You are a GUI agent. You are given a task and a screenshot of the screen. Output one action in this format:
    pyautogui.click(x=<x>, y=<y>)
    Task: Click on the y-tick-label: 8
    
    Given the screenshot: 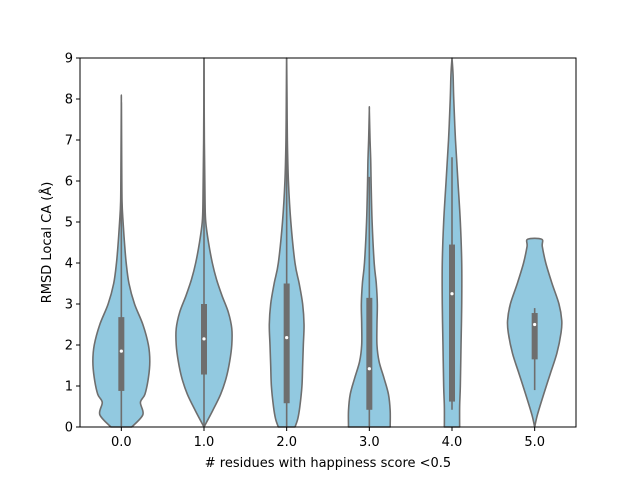 What is the action you would take?
    pyautogui.click(x=69, y=100)
    